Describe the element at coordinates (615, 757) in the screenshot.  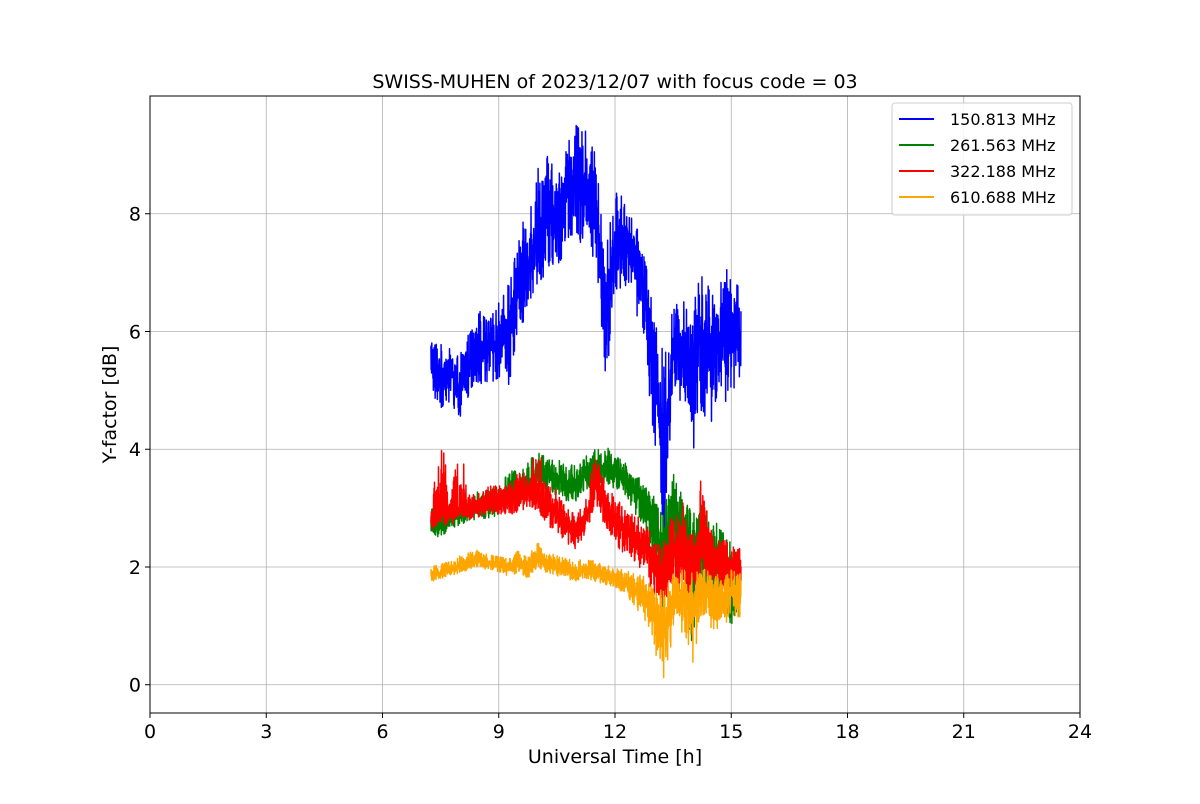
I see `x-axis-label: Universal Time [h]` at that location.